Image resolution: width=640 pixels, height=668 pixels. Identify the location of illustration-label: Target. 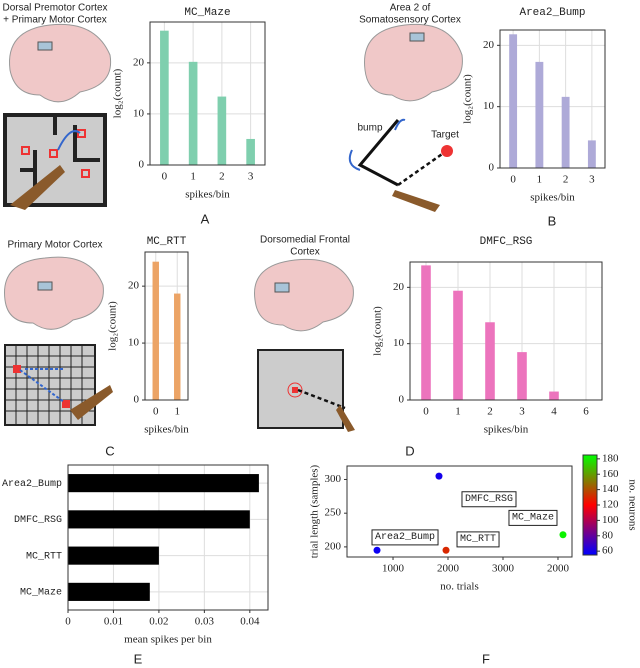
(445, 135).